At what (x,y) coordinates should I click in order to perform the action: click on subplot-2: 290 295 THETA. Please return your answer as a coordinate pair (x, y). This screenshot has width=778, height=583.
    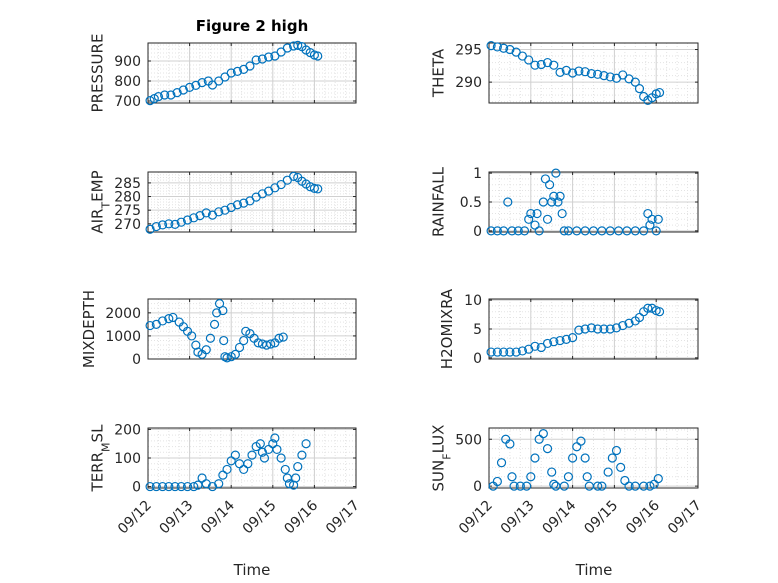
    Looking at the image, I should click on (564, 73).